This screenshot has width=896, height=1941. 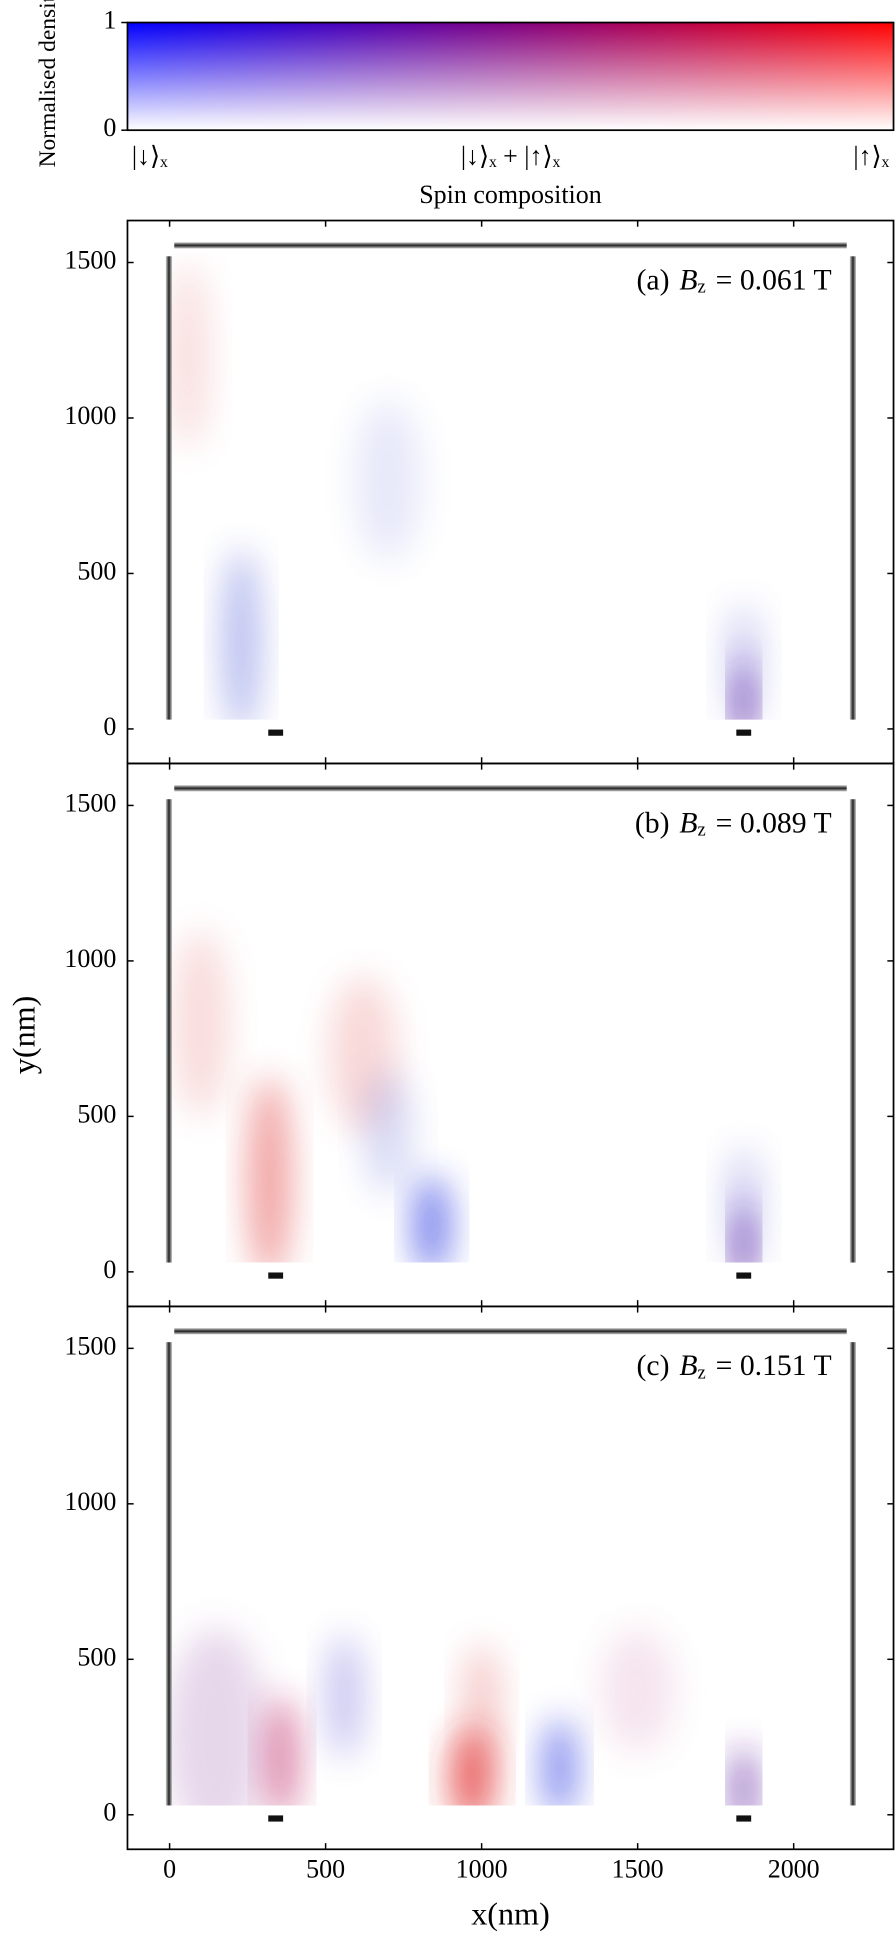 I want to click on annotation-part: = 0.061 T, so click(x=774, y=280).